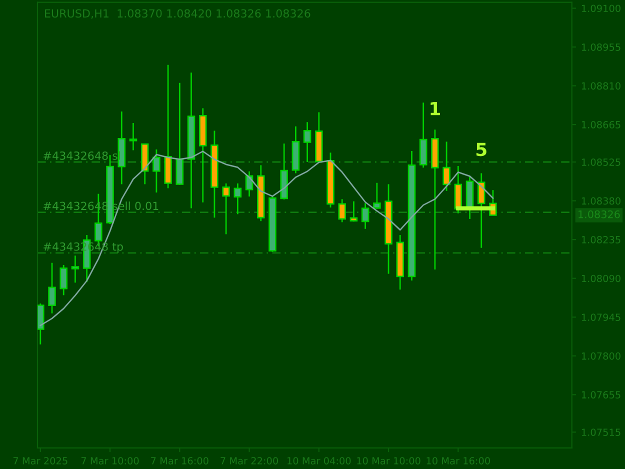 The width and height of the screenshot is (625, 469). I want to click on y-tick-label: 1.07800, so click(601, 356).